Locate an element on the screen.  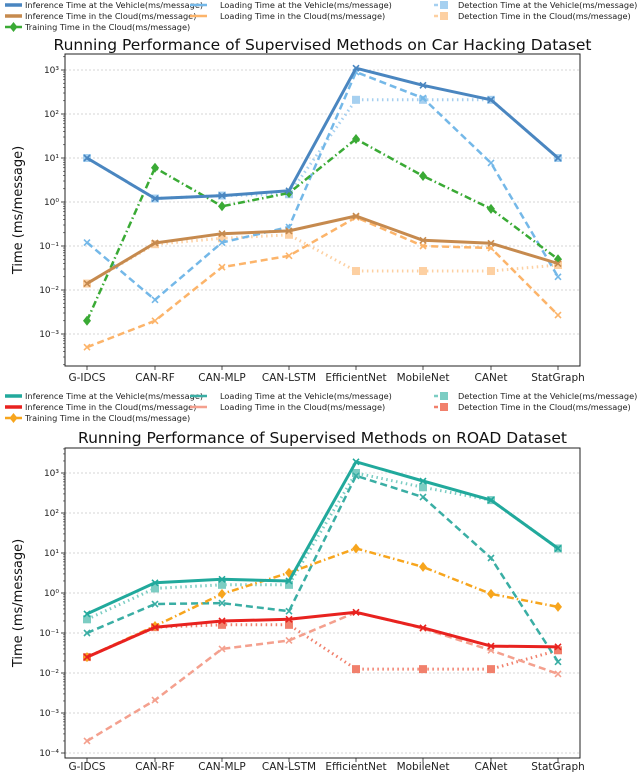
series-inference-time-in-the-cloud is located at coordinates (322, 250).